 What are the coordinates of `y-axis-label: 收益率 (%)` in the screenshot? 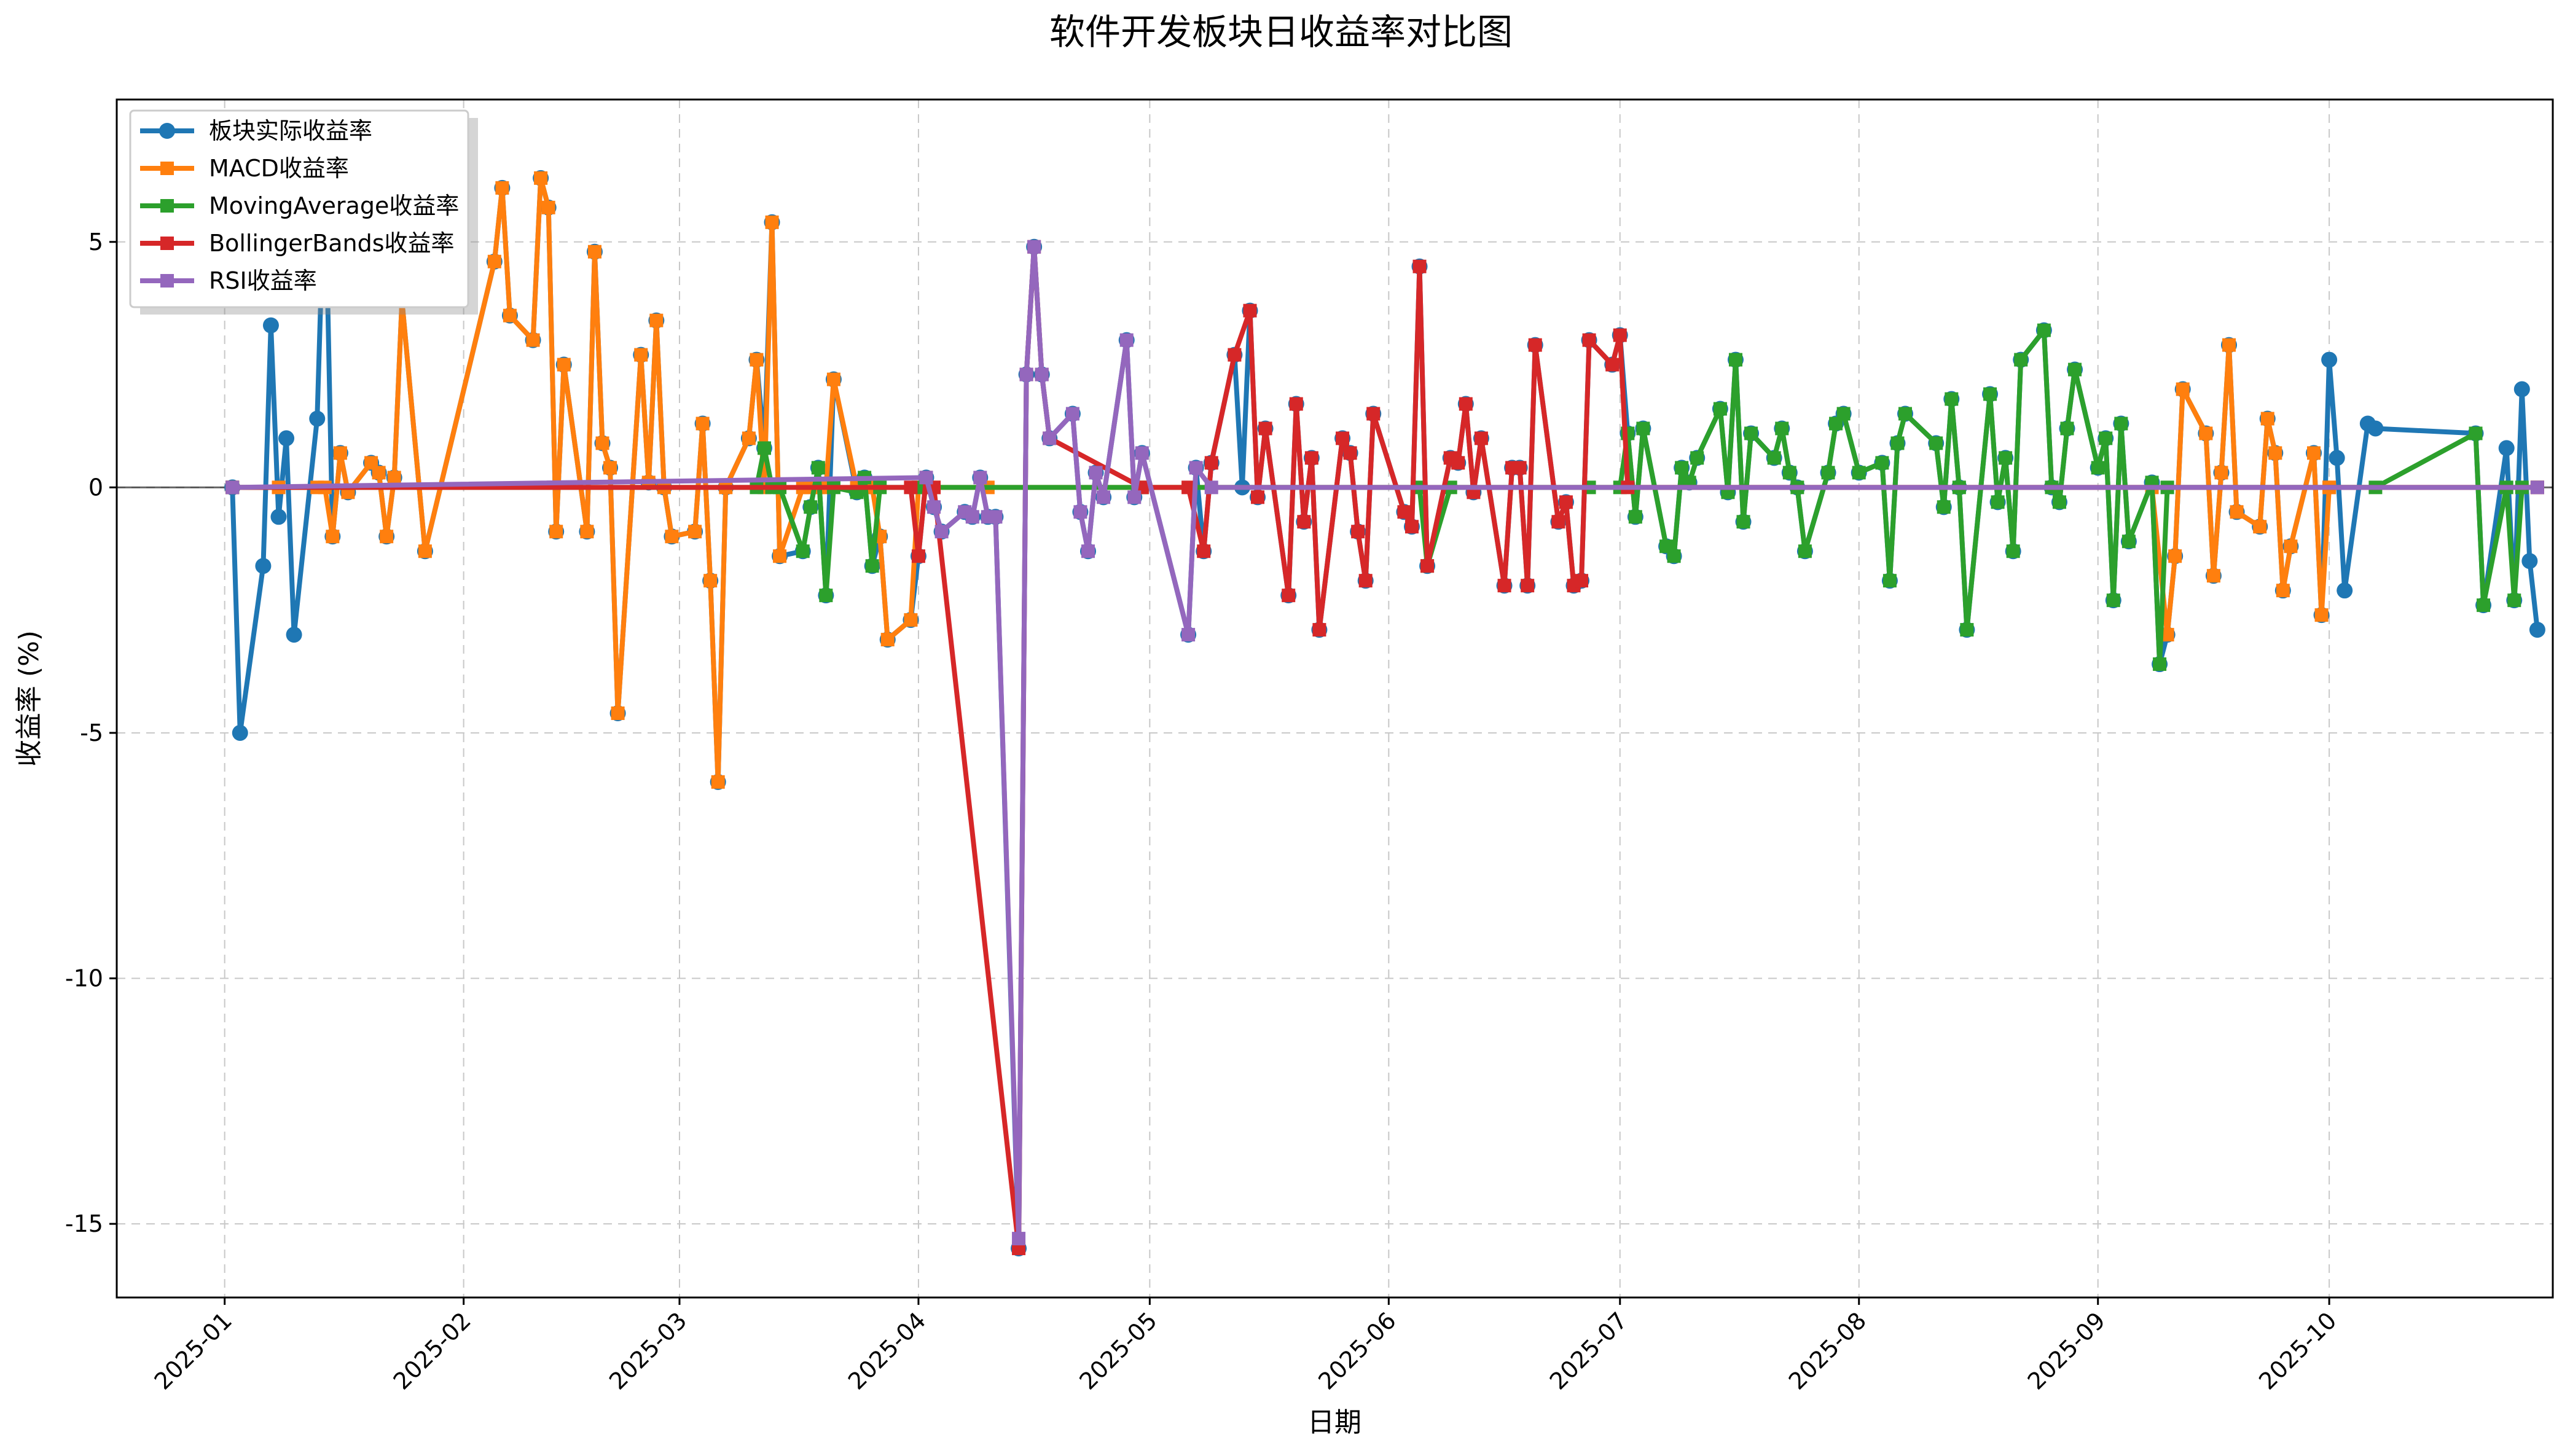 It's located at (29, 698).